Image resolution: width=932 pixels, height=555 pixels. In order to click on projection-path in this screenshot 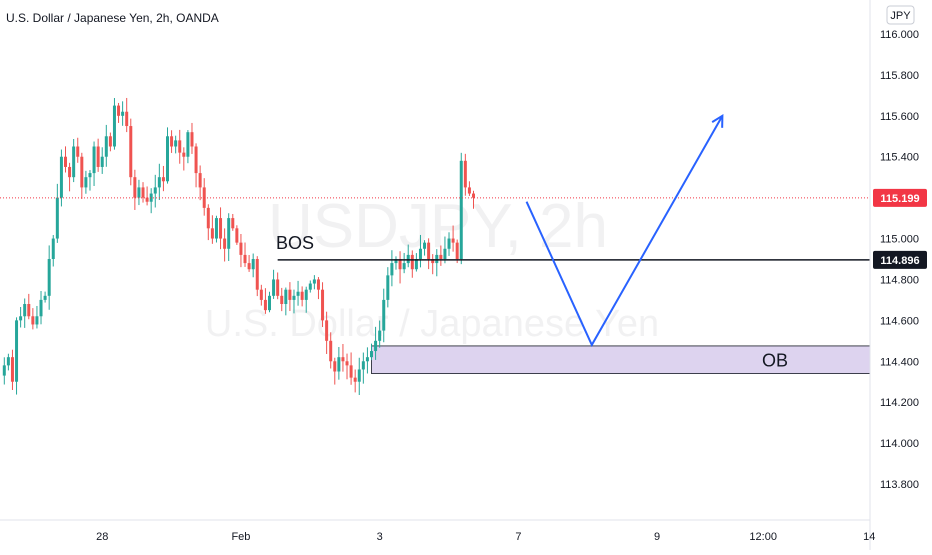, I will do `click(624, 231)`.